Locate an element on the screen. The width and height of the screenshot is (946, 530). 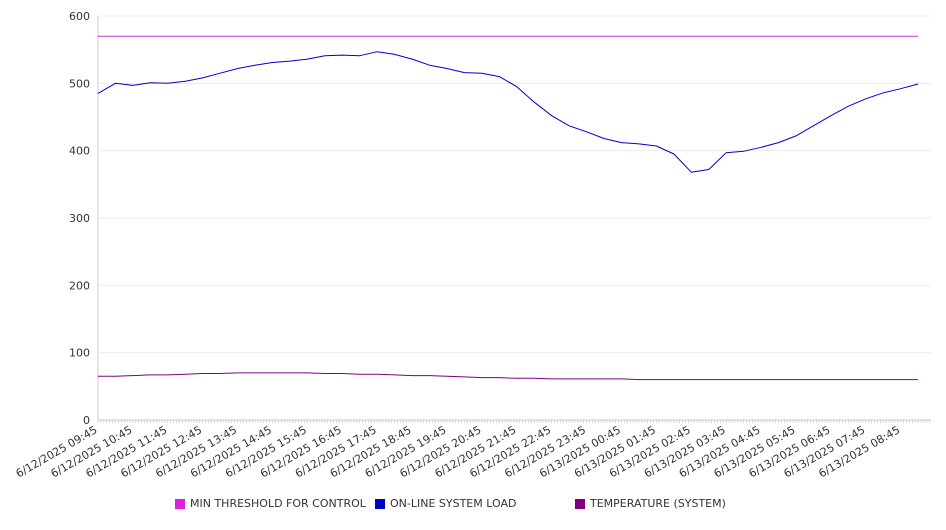
y-tick-label: 0 is located at coordinates (86, 420).